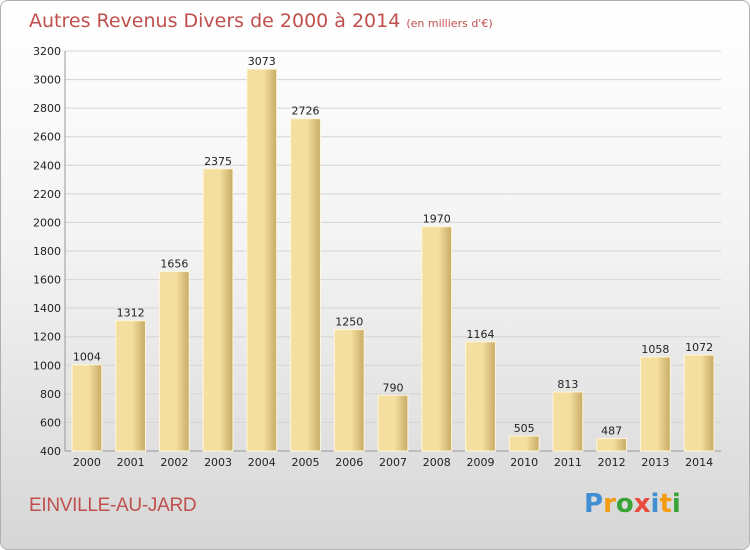  Describe the element at coordinates (174, 264) in the screenshot. I see `bar-value-label: 1656` at that location.